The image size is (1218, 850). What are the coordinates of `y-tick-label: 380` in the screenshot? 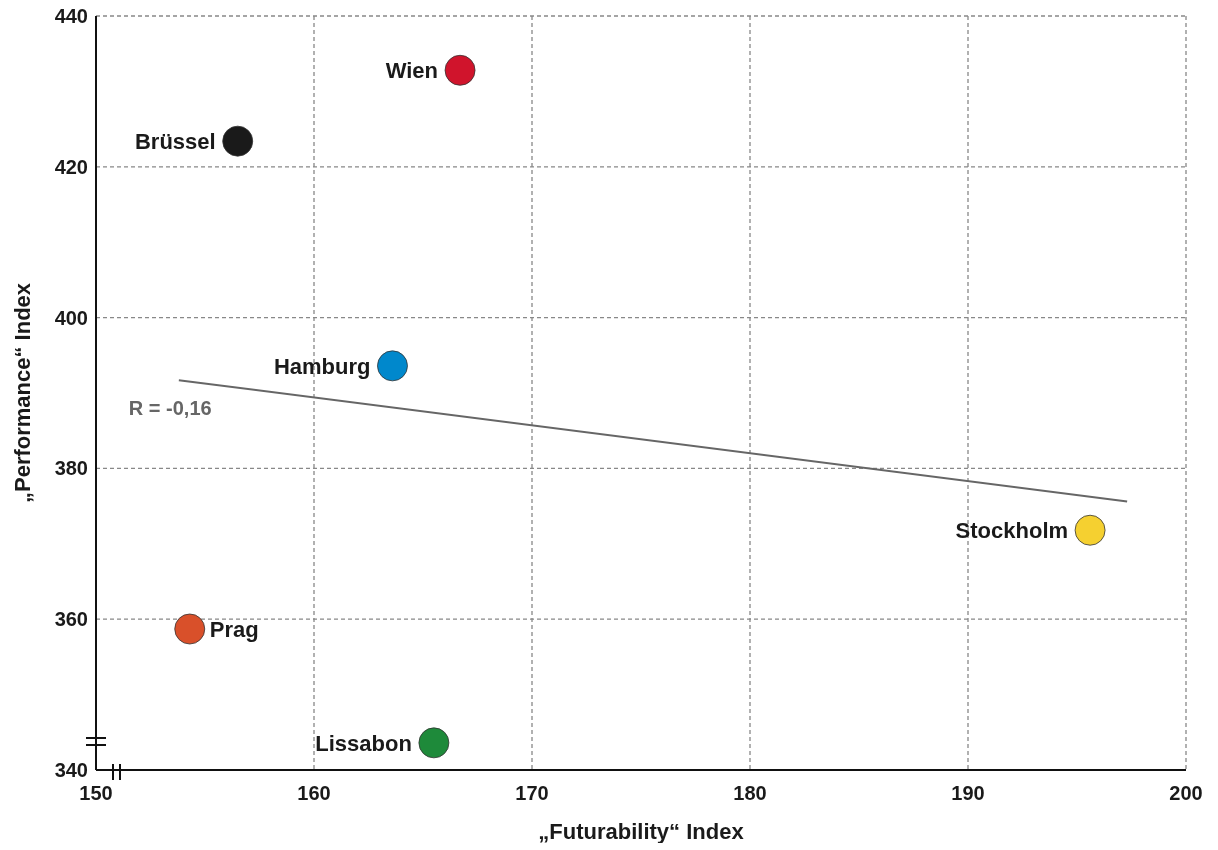 It's located at (71, 468).